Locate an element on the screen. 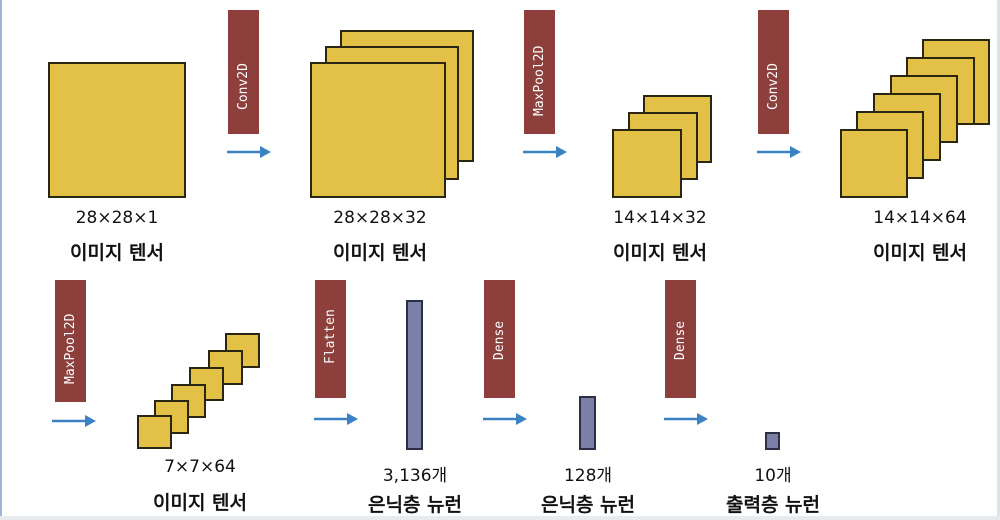 The image size is (1000, 520). conv2d-operation-2: Conv2D is located at coordinates (773, 72).